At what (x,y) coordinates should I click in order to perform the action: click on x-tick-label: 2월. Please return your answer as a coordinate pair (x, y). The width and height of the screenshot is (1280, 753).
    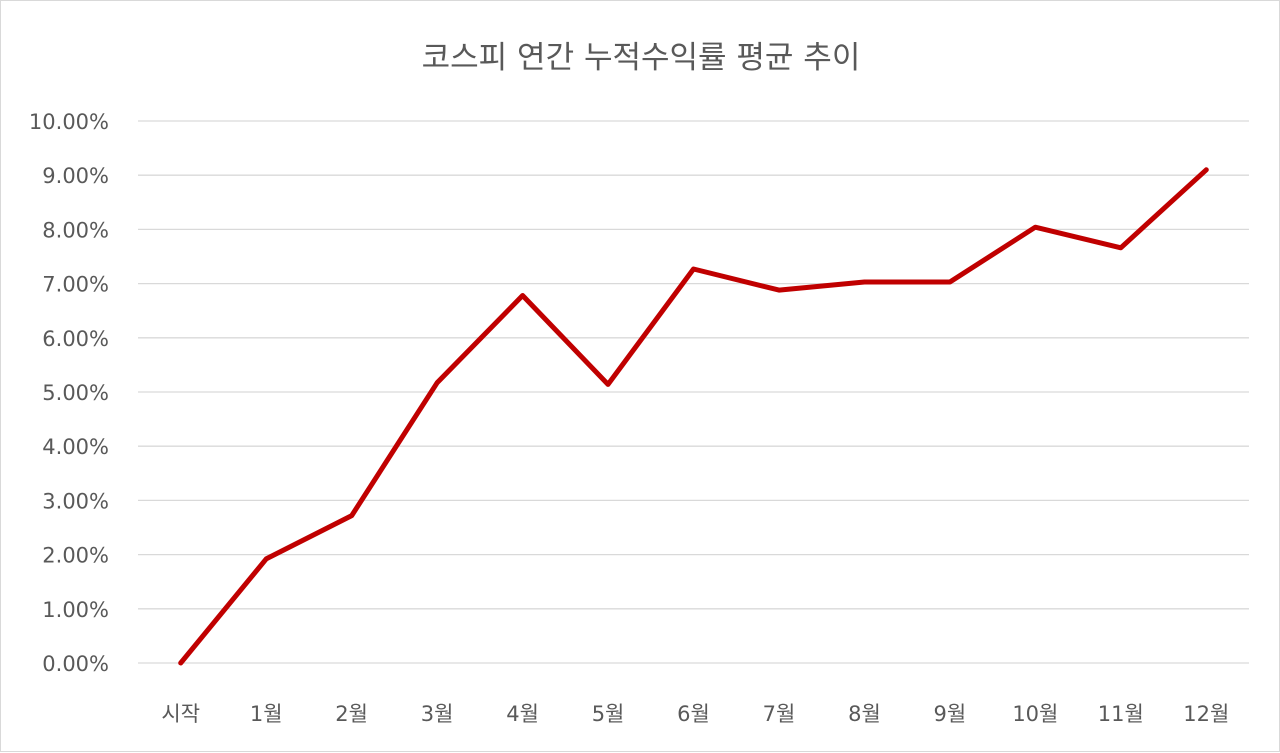
    Looking at the image, I should click on (351, 714).